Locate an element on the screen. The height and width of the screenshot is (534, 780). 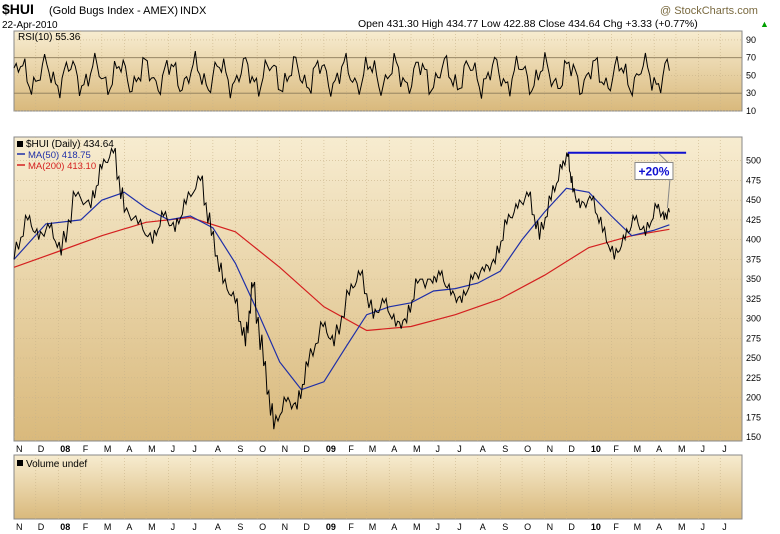
rsi-label: RSI(10) 55.36 is located at coordinates (49, 37).